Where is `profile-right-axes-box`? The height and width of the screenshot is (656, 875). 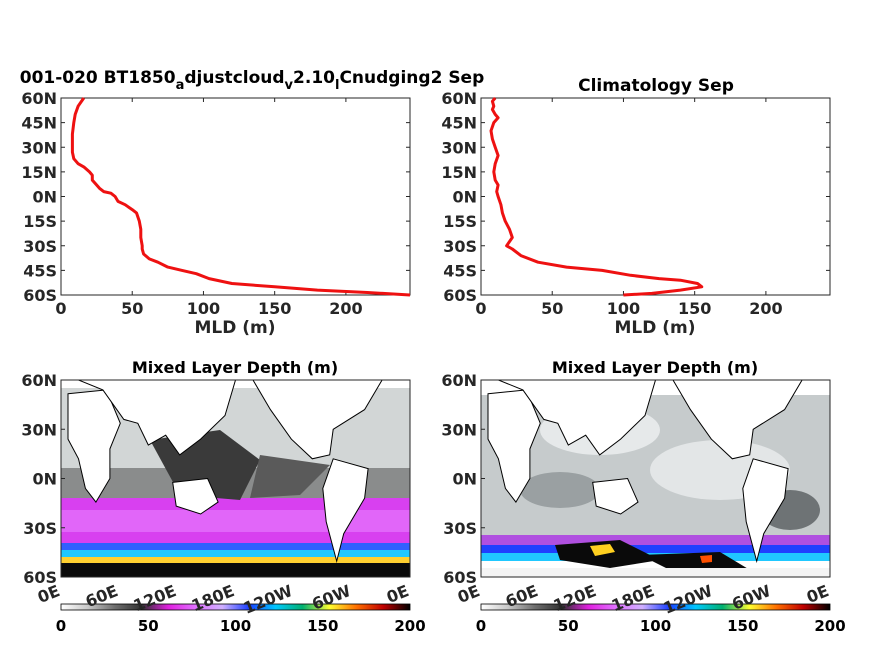
profile-right-axes-box is located at coordinates (655, 196).